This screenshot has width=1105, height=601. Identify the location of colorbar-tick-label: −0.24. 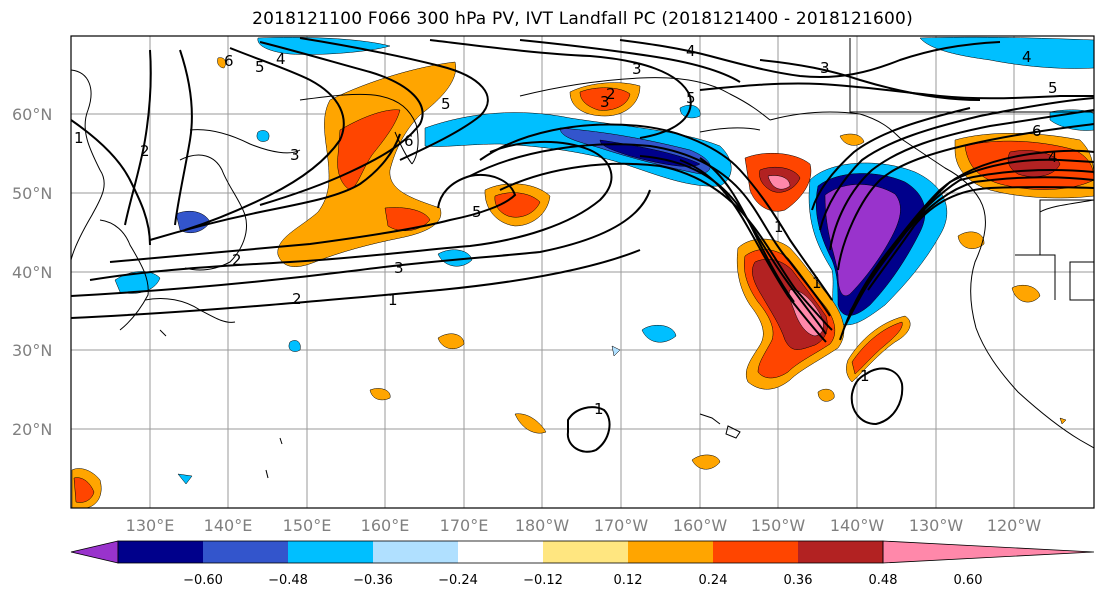
(458, 580).